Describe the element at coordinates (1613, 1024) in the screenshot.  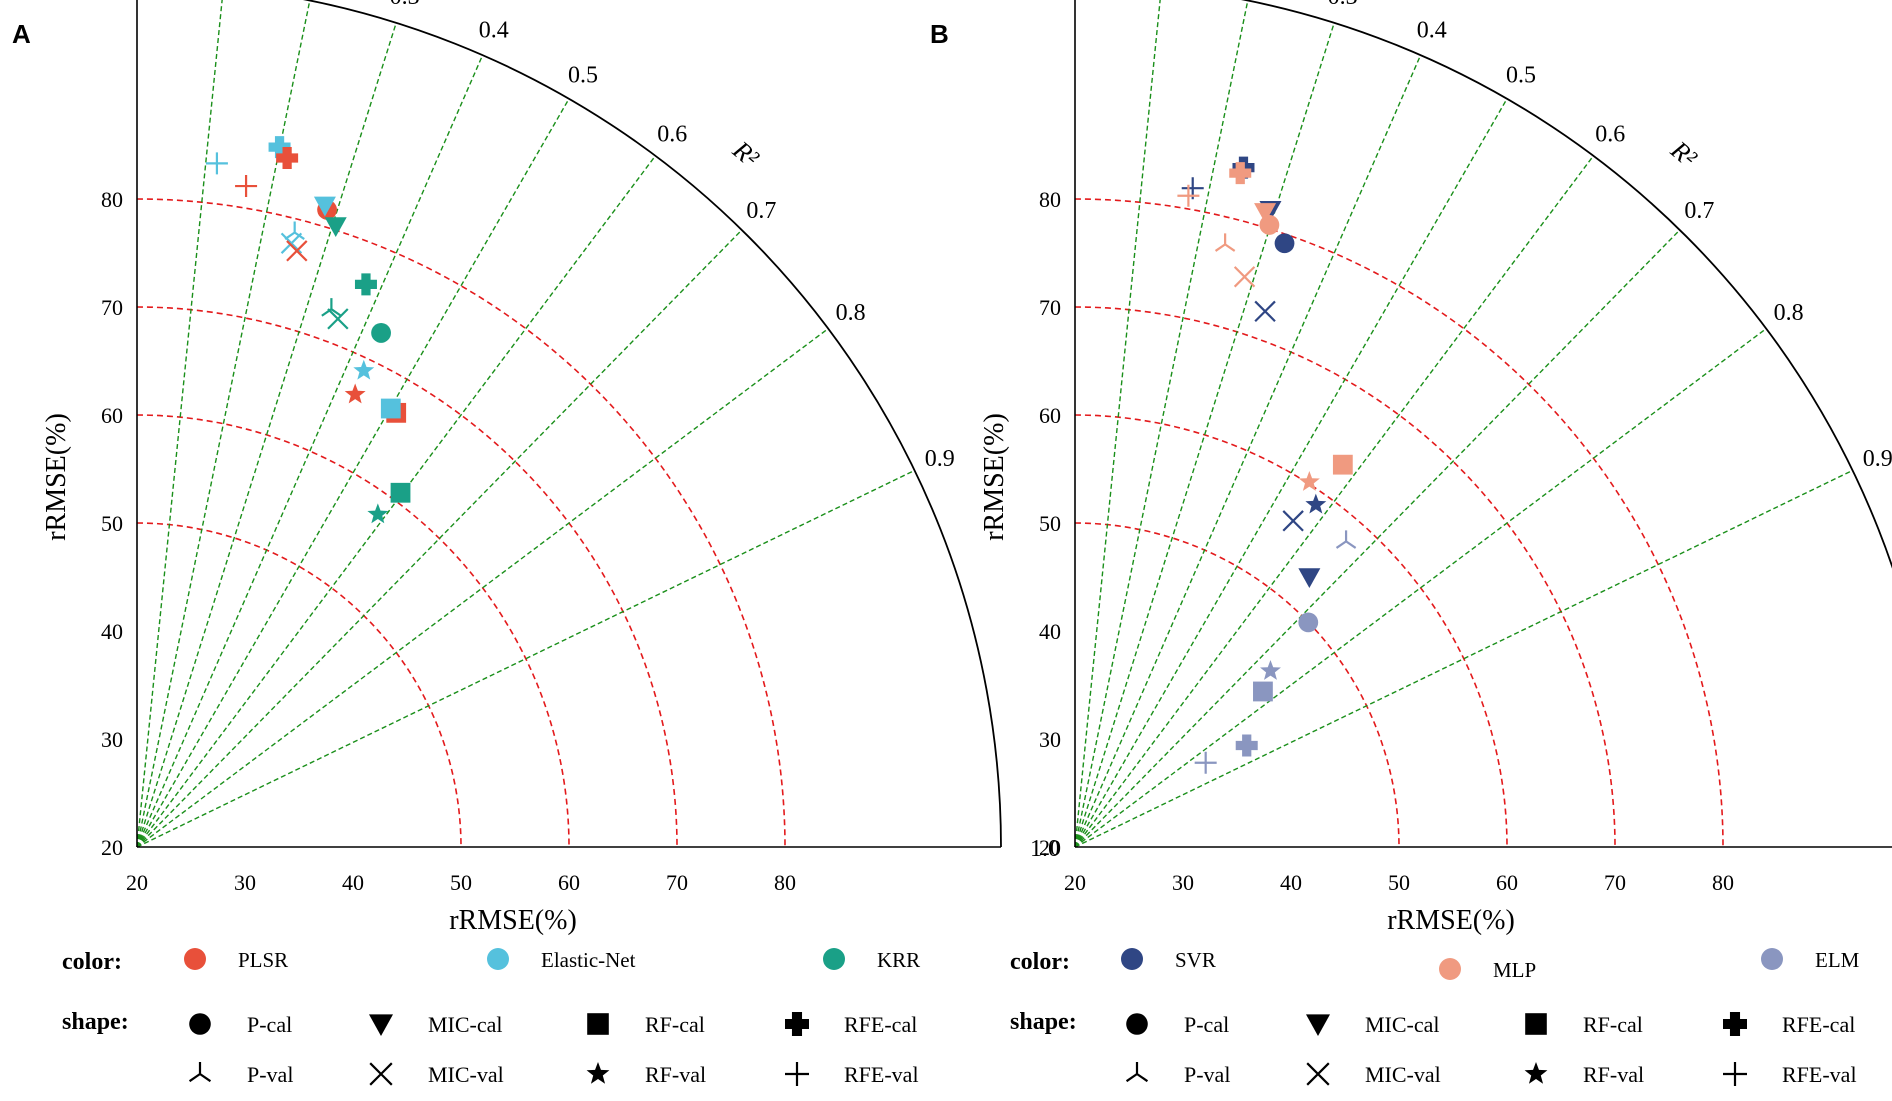
I see `shape-legend-label: RF-cal` at that location.